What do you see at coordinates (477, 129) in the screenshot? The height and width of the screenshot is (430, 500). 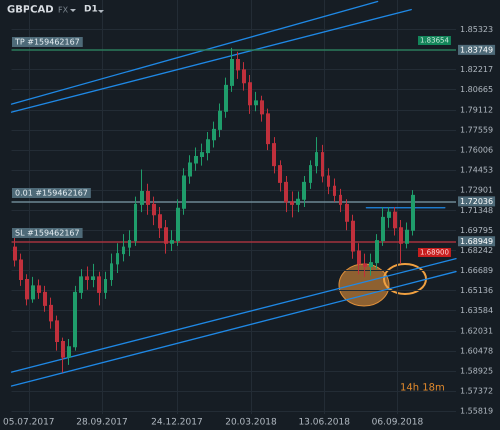 I see `y-tick-label: 1.77559` at bounding box center [477, 129].